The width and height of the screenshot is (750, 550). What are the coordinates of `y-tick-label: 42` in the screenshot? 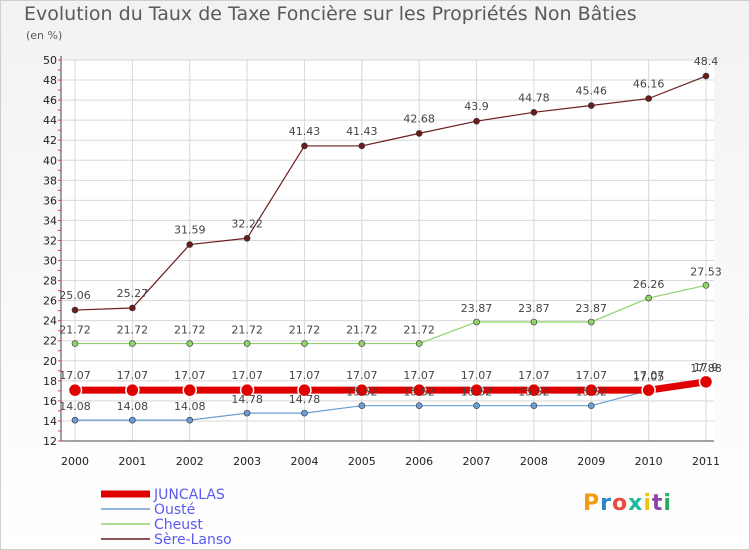 It's located at (50, 140).